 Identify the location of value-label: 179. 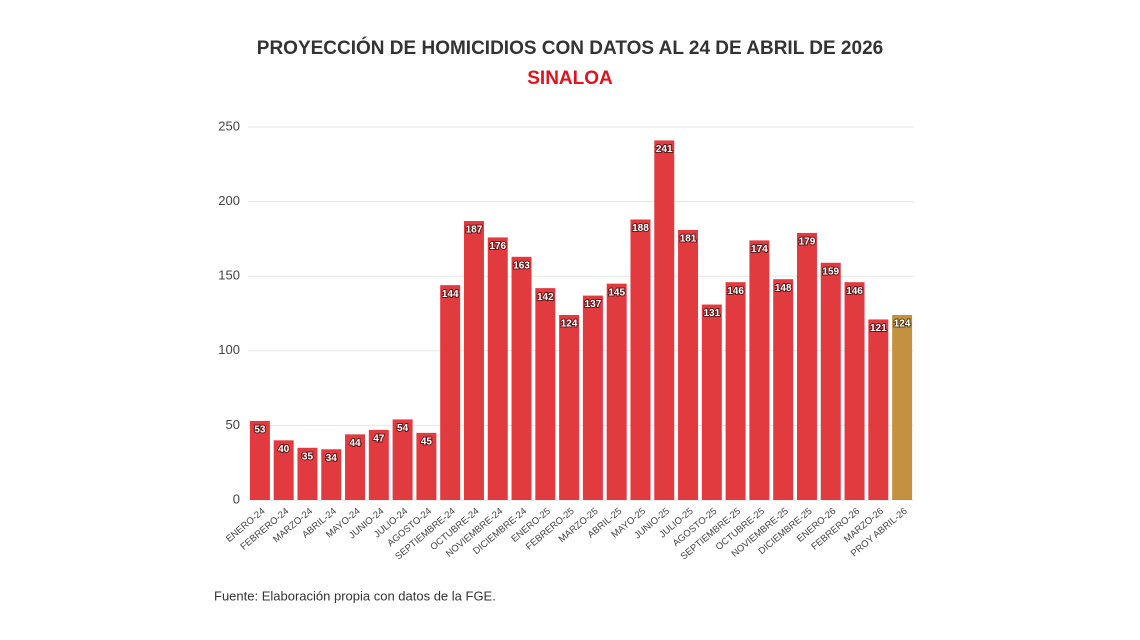
(807, 242).